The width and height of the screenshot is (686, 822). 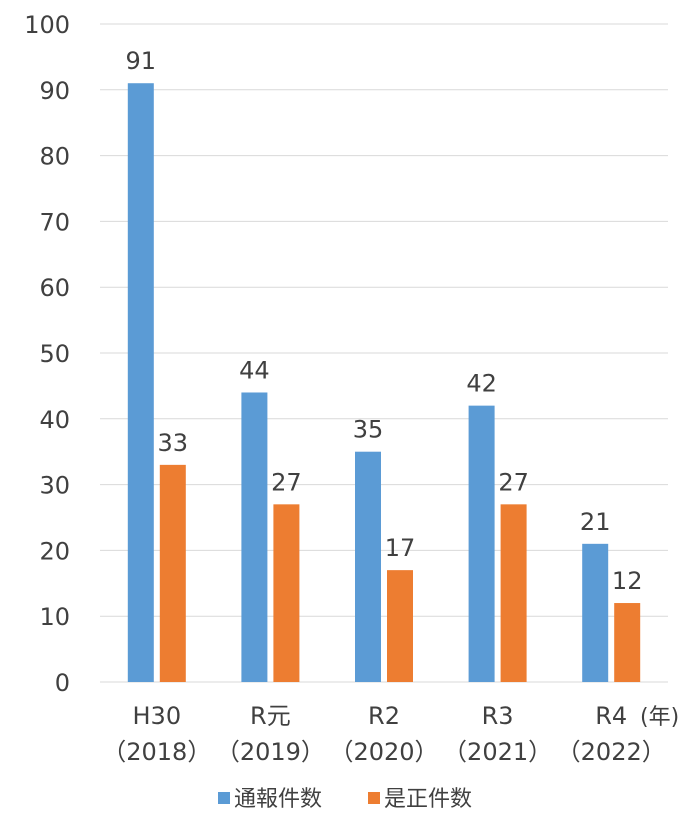 I want to click on x-category-label: R元, so click(x=270, y=716).